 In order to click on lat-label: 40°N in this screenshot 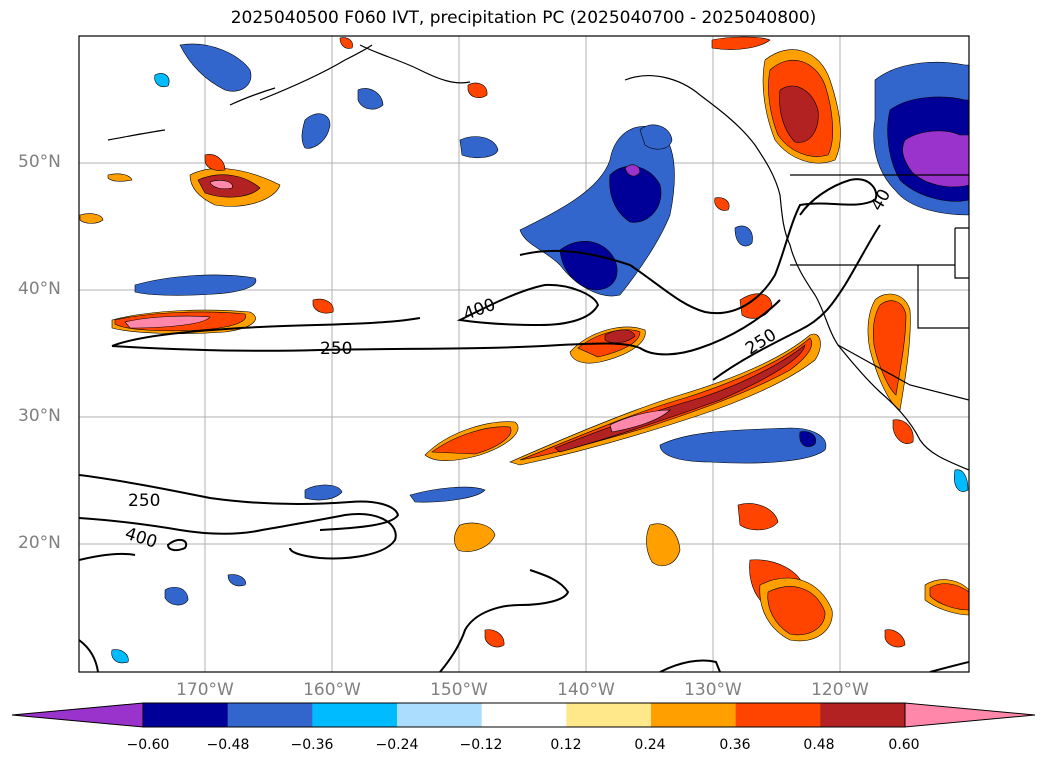, I will do `click(39, 289)`.